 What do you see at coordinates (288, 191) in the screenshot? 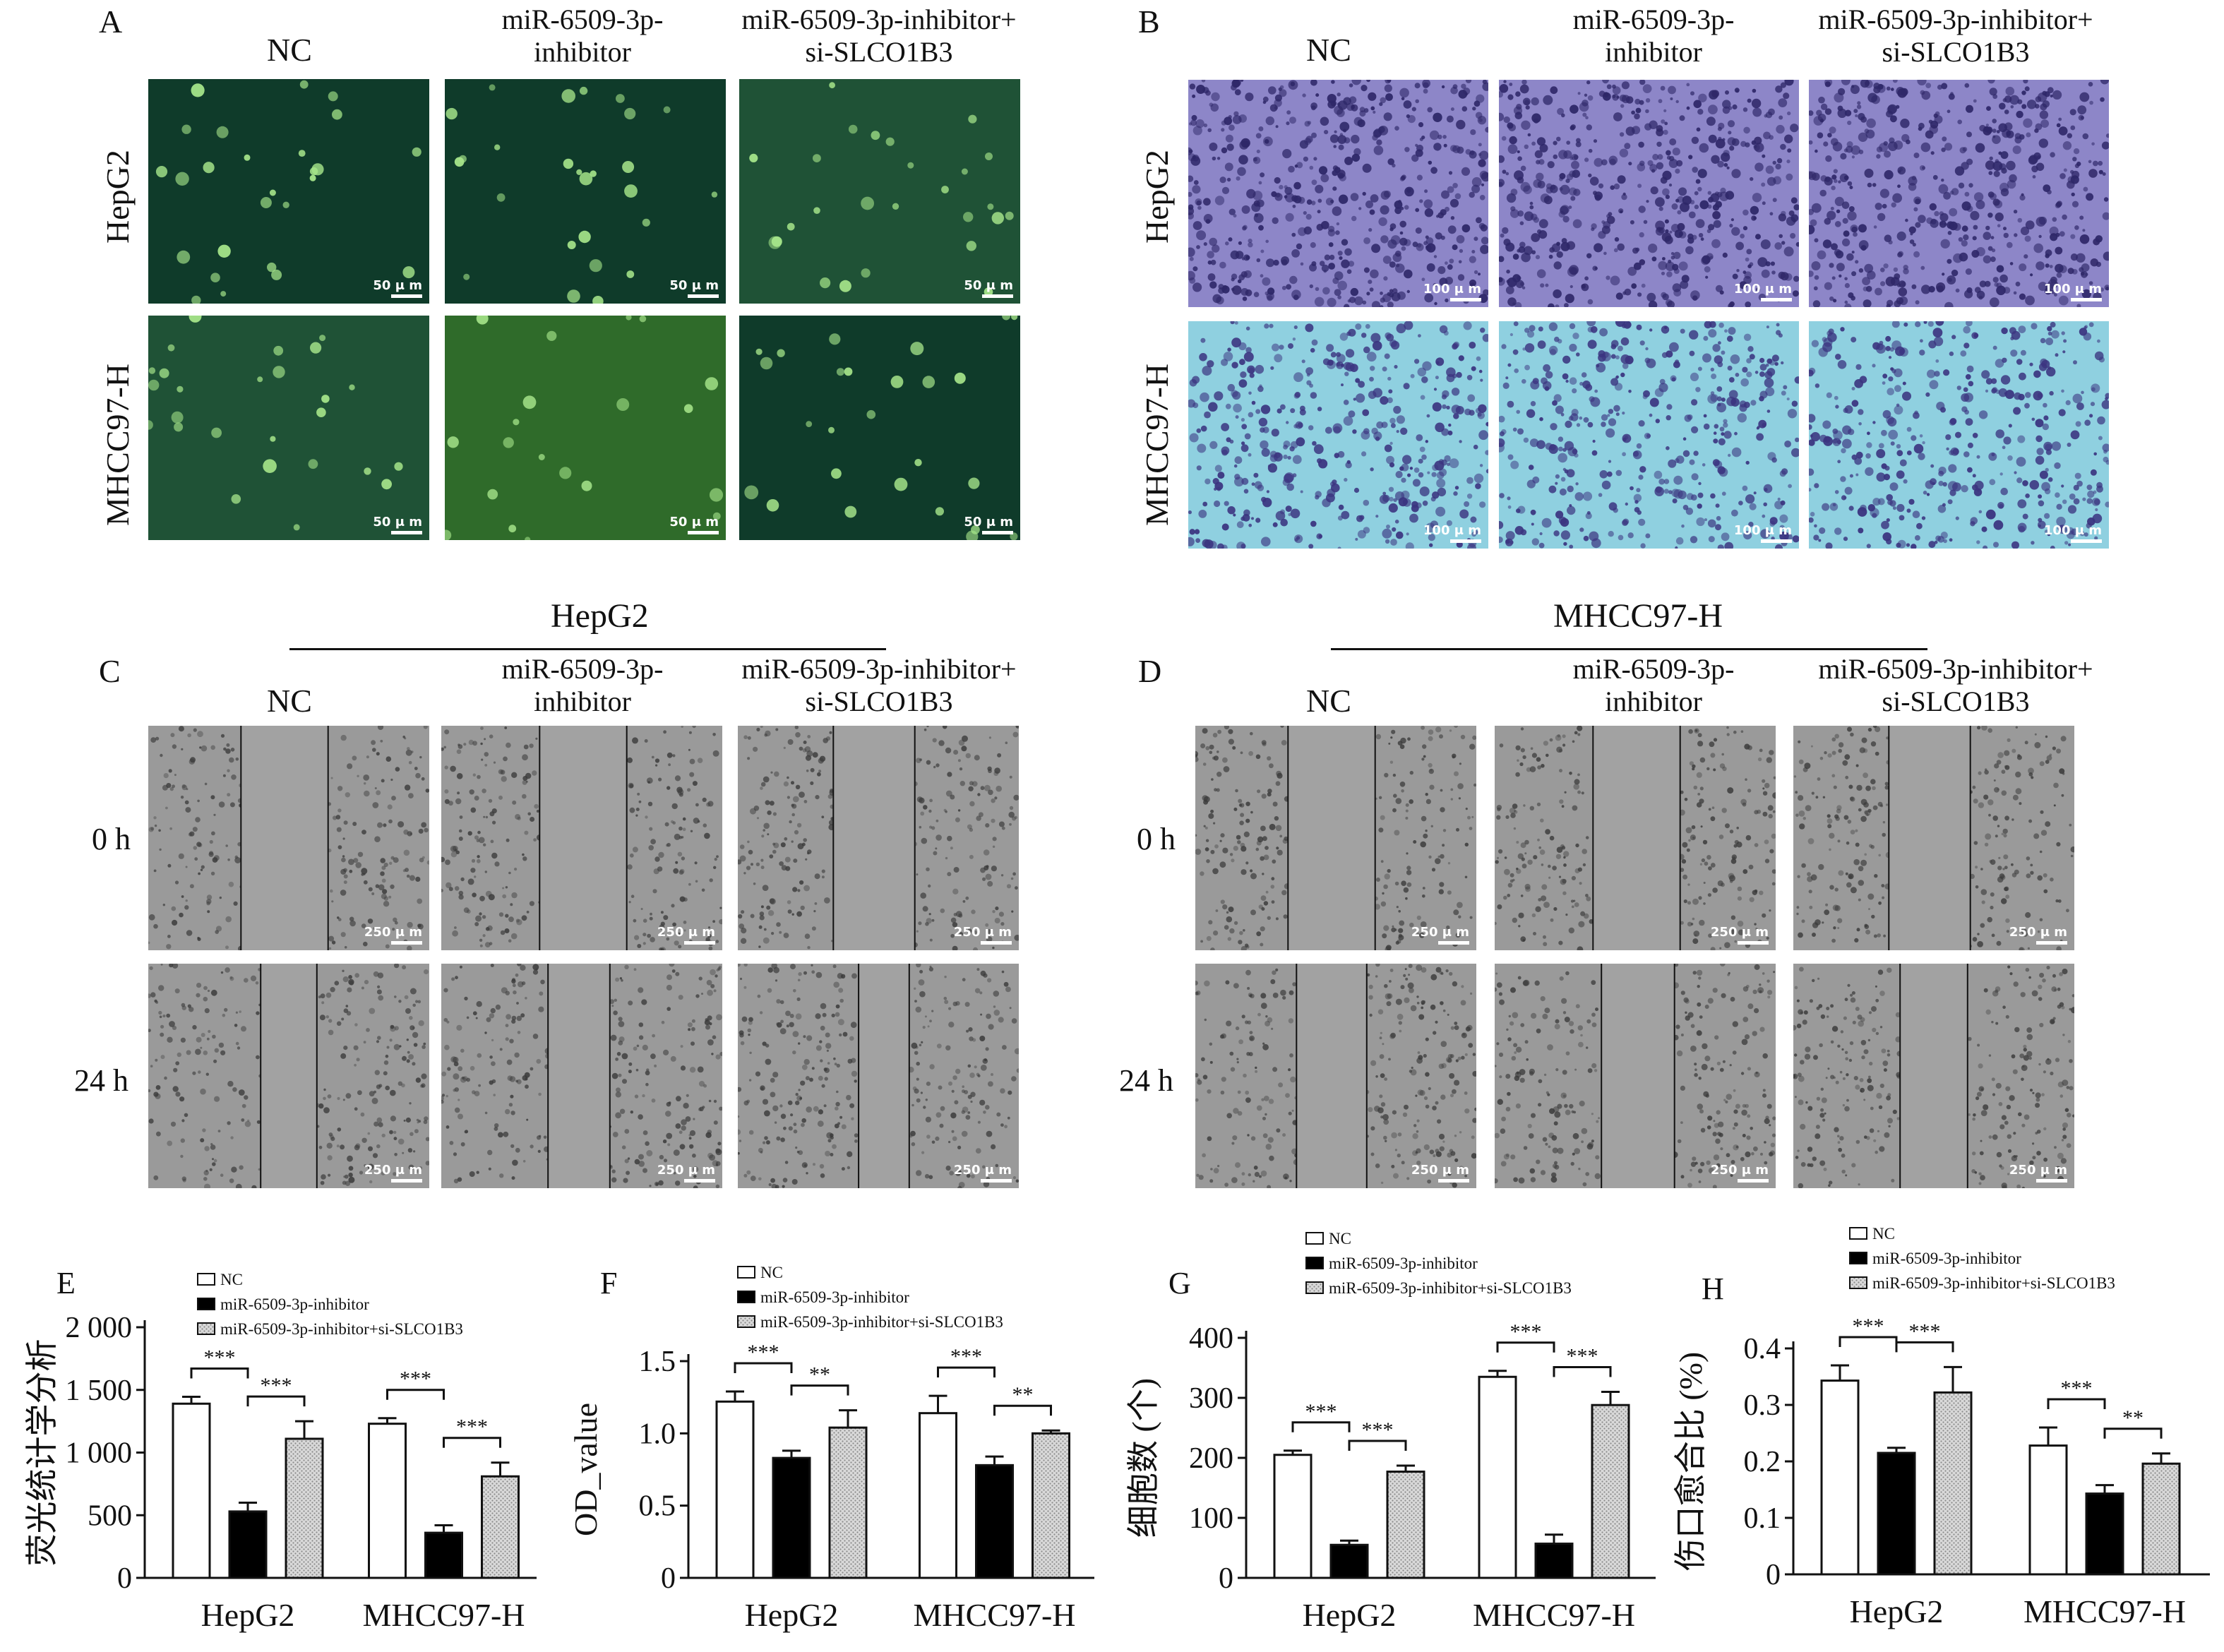
I see `panel-a-image-r1c1: 50 μ m` at bounding box center [288, 191].